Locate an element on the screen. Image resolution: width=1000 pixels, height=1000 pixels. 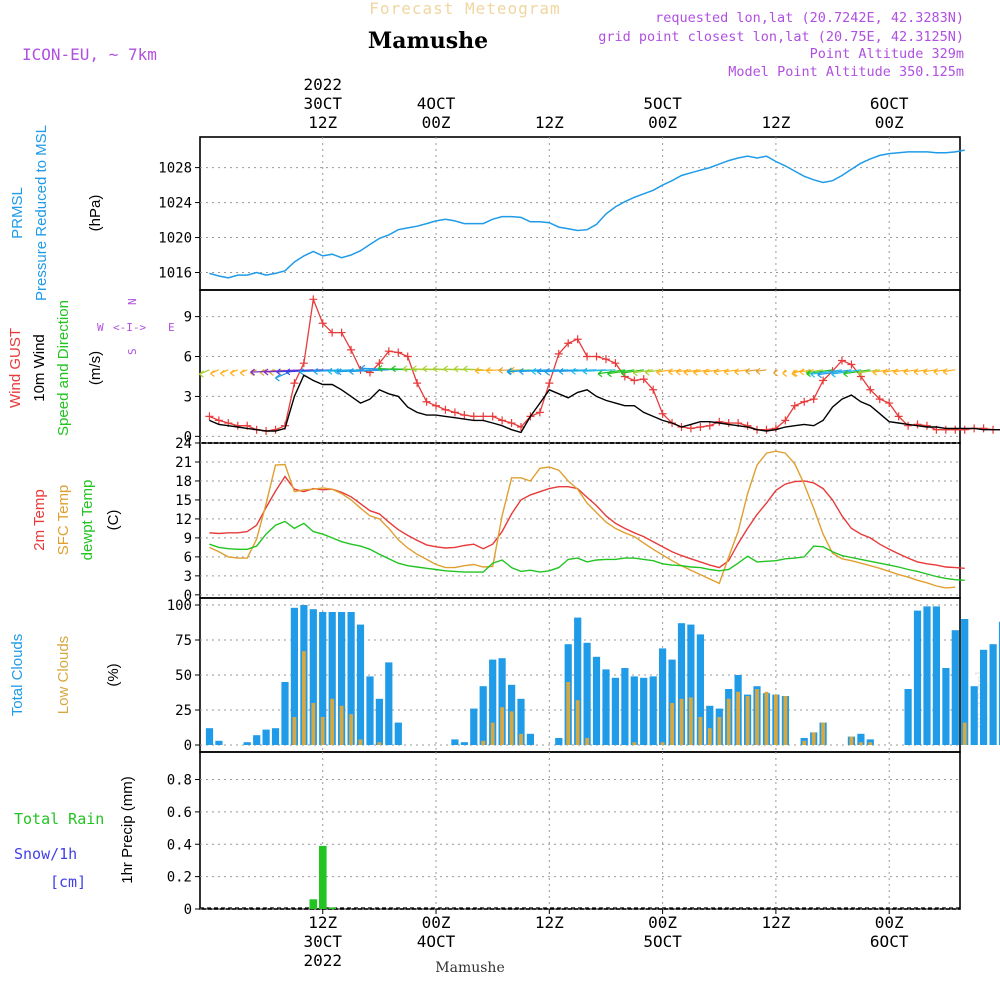
ytick-label: 18 is located at coordinates (183, 482).